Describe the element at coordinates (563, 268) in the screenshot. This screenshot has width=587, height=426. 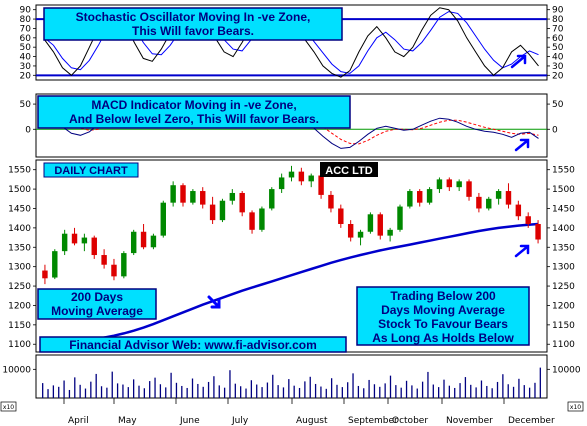
I see `price-tick-label-right: 1300` at that location.